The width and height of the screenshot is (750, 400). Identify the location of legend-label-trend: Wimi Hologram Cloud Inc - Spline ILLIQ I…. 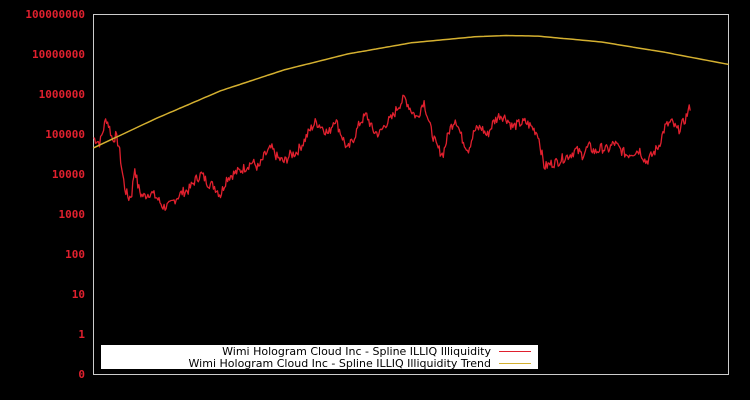
(340, 363).